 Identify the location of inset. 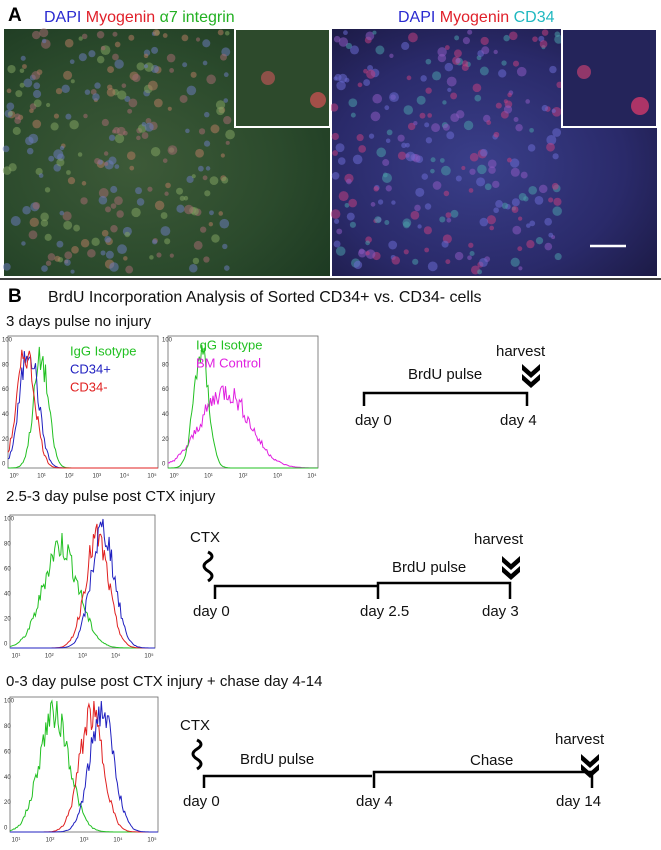
(282, 78).